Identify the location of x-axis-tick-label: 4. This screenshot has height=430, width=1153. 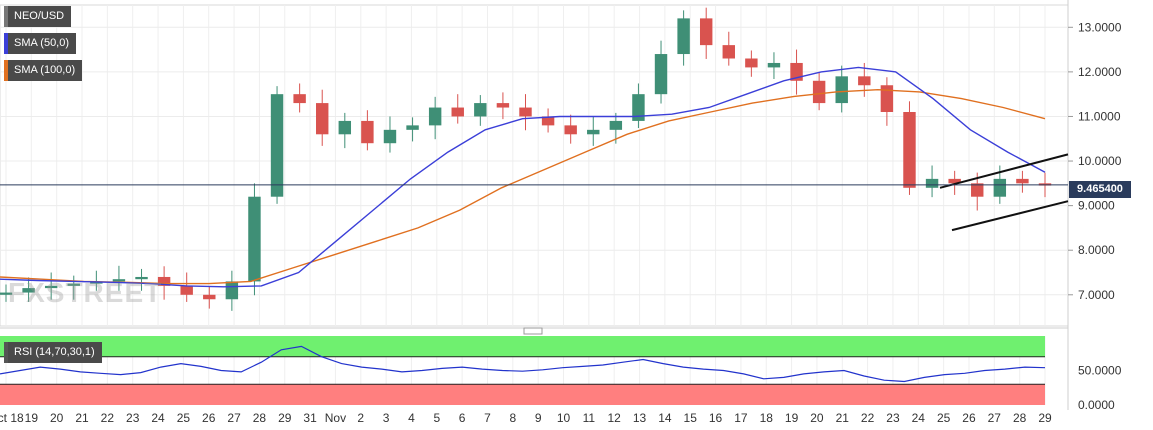
(411, 418).